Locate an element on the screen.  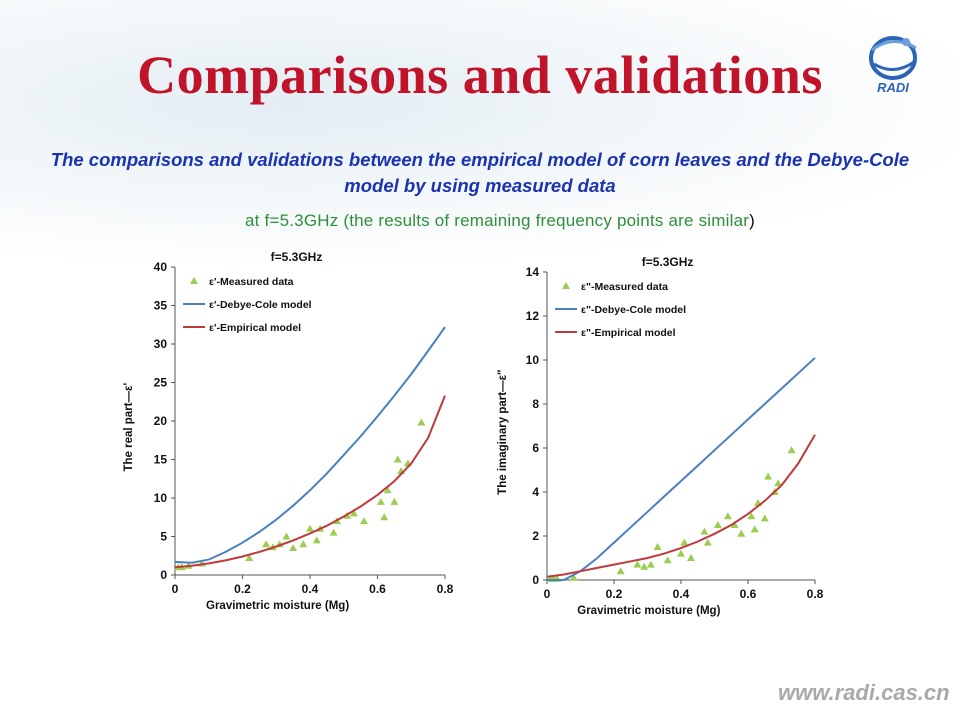
legend-label: ε'-Debye-Cole model is located at coordinates (260, 305).